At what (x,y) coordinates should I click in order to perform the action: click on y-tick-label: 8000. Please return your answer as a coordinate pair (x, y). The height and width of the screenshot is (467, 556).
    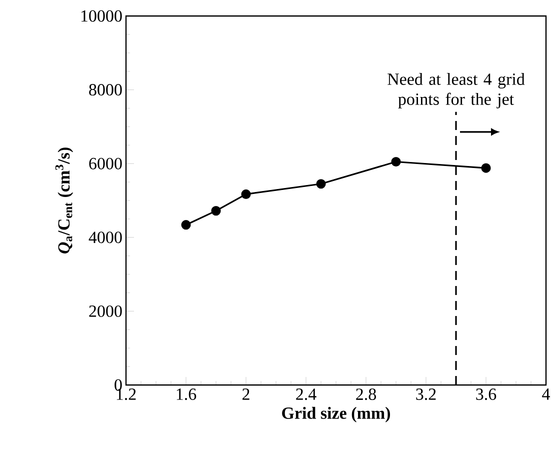
    Looking at the image, I should click on (105, 90).